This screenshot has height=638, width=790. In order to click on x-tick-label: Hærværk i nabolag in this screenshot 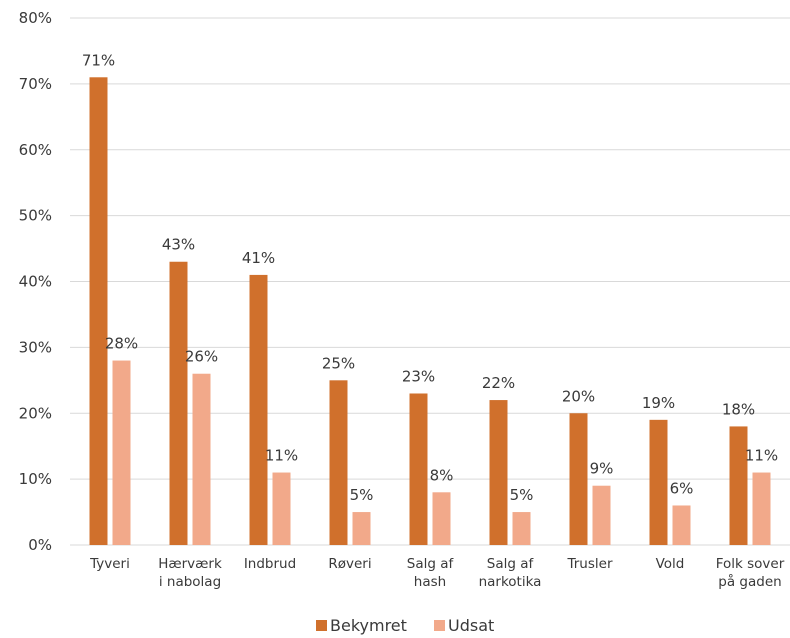, I will do `click(190, 573)`.